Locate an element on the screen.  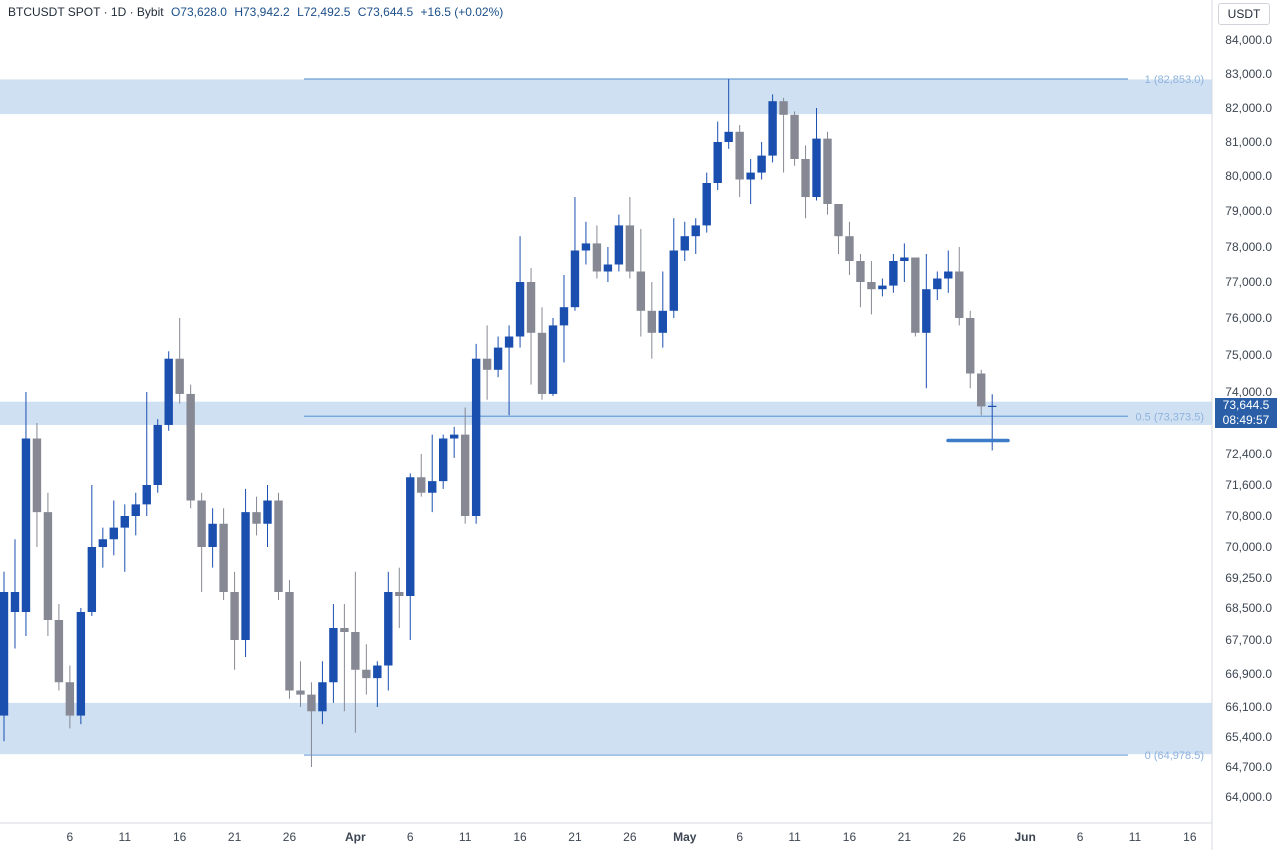
time-tick-label: 26 is located at coordinates (960, 837).